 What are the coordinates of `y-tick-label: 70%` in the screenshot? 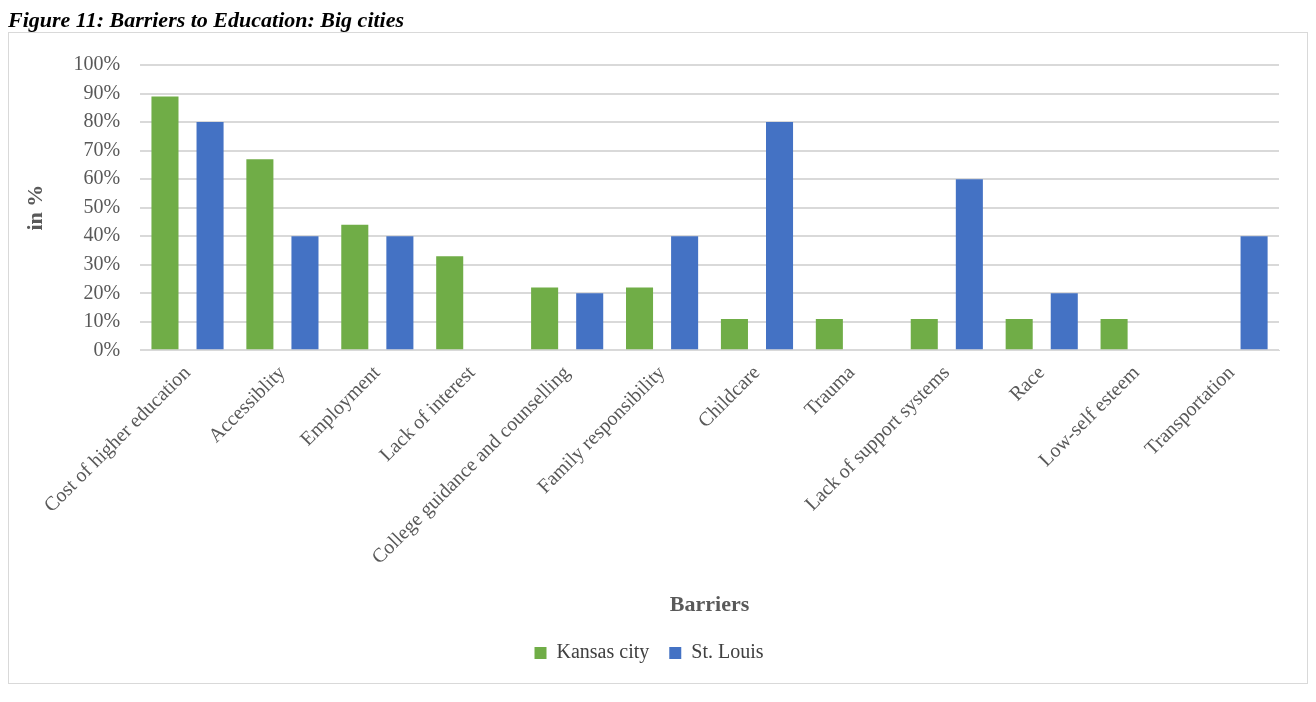 It's located at (102, 148).